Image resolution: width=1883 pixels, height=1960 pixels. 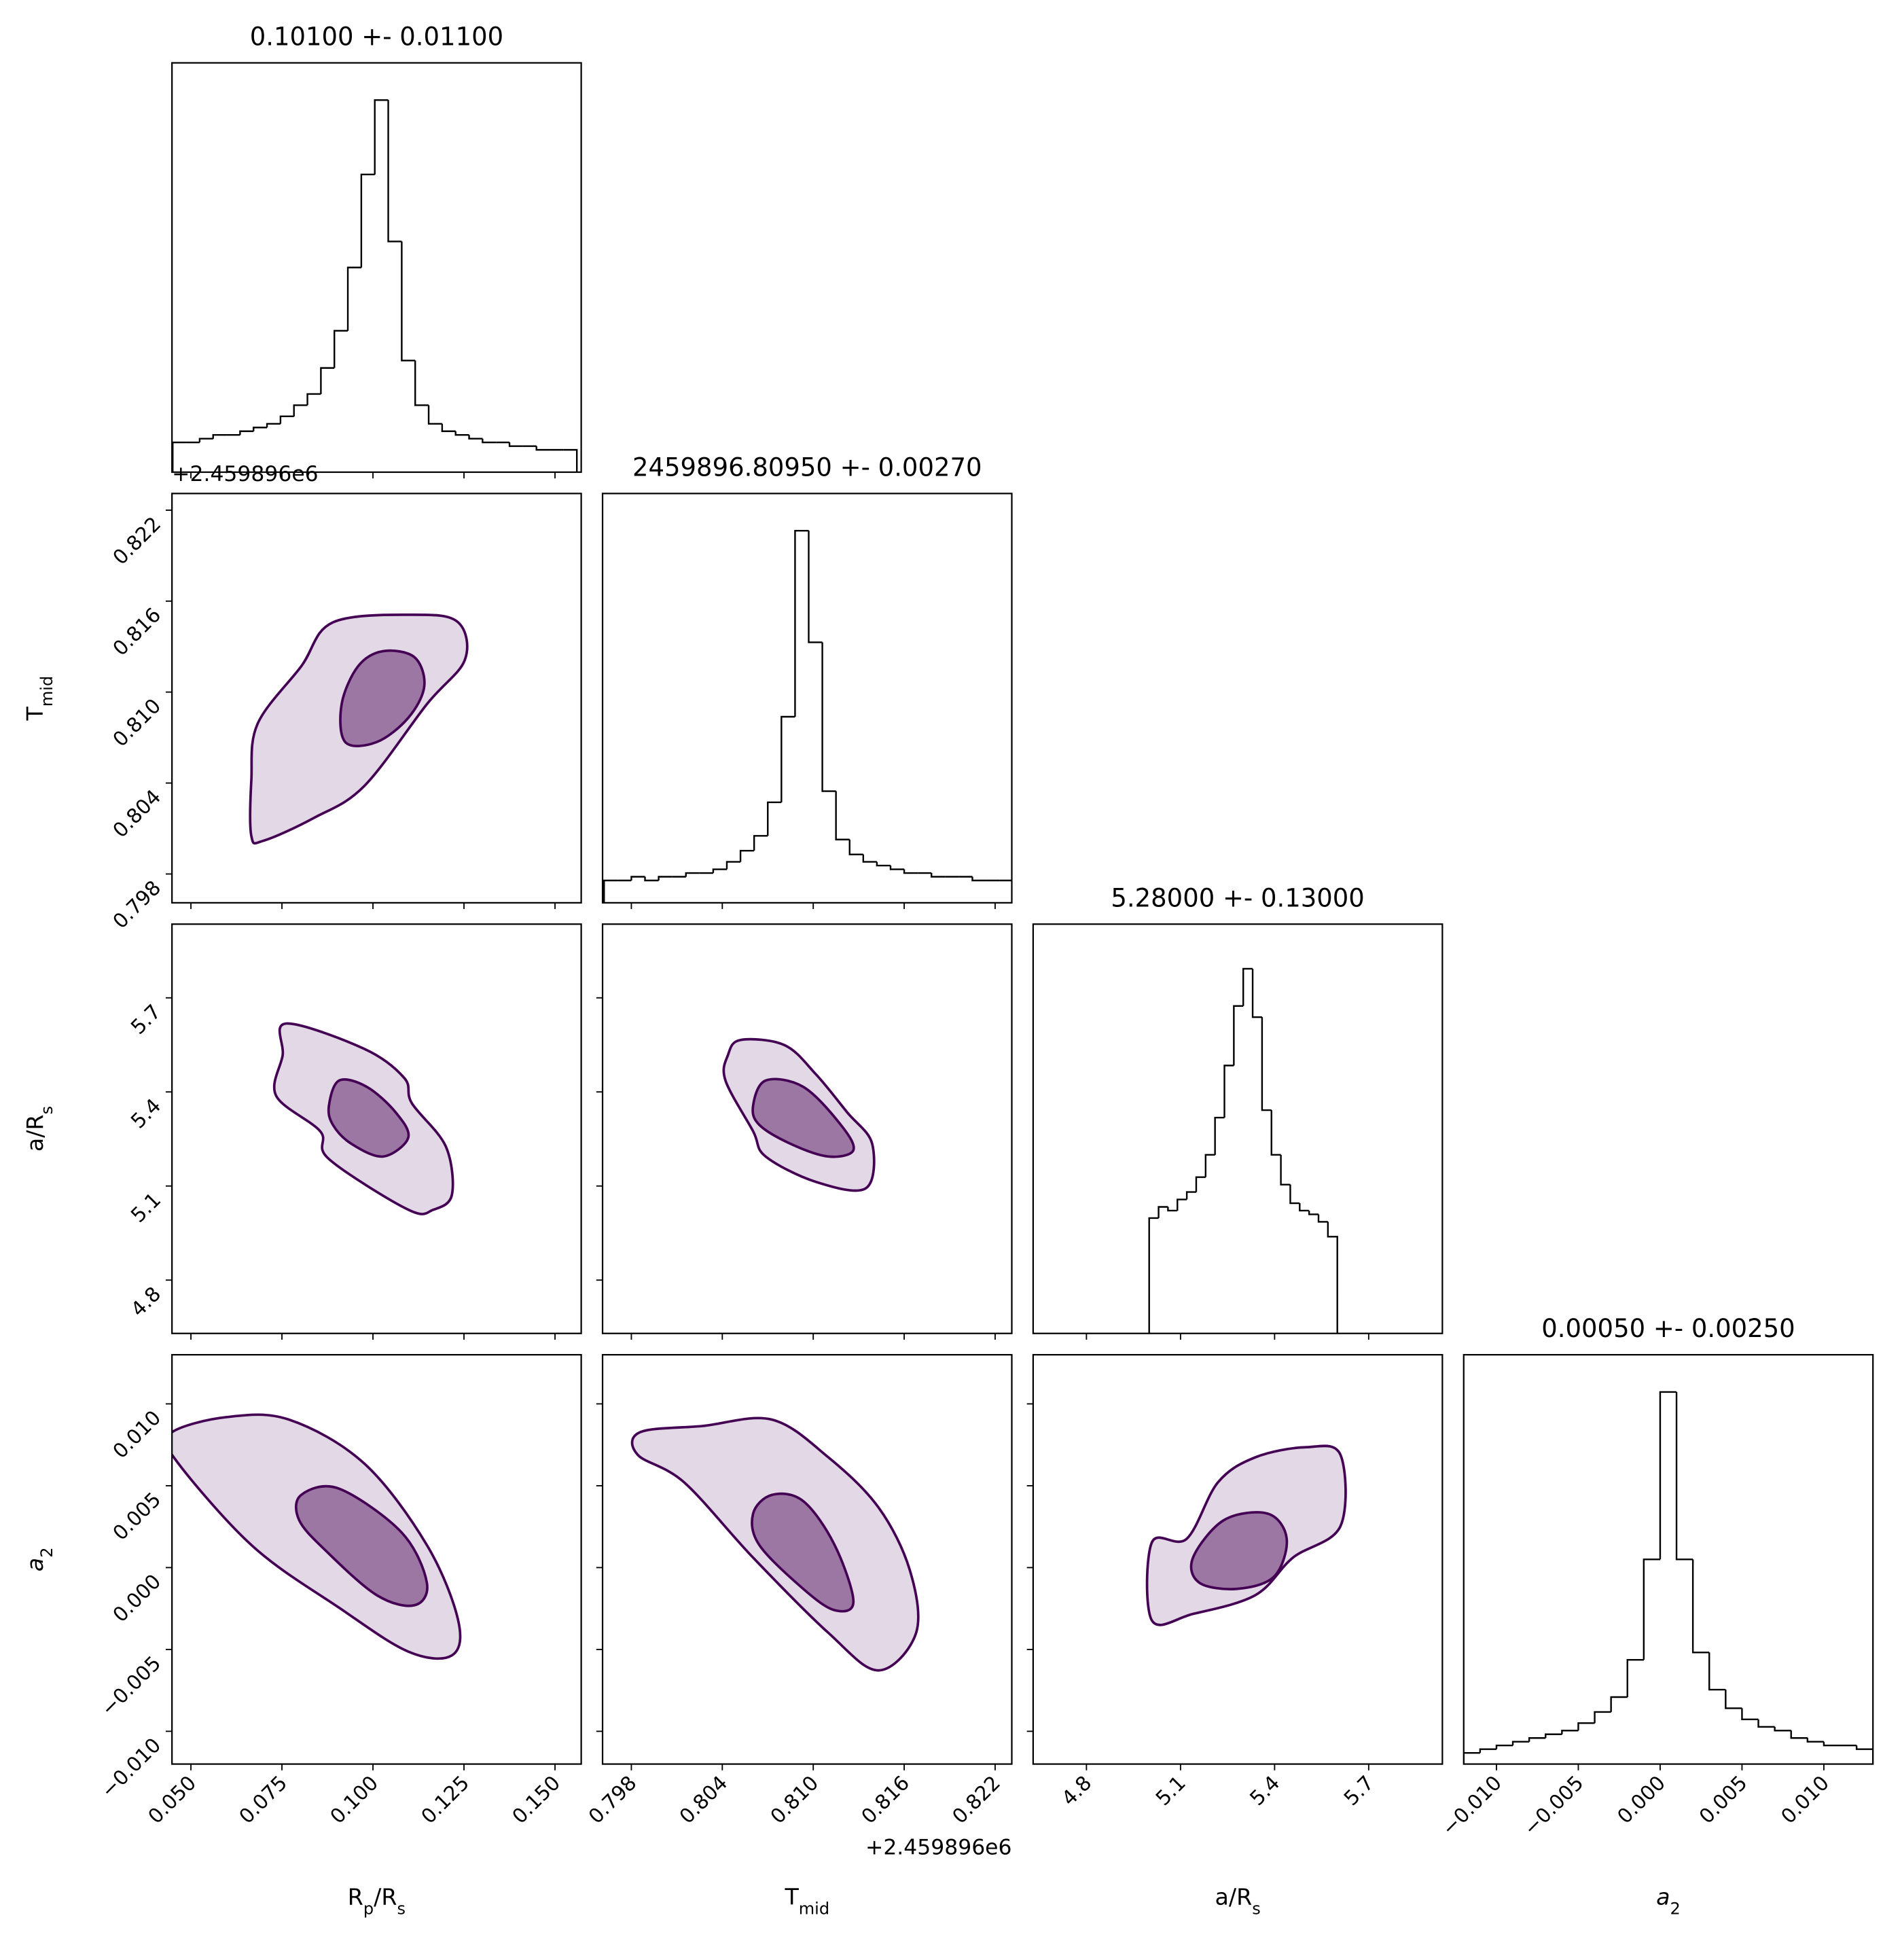 What do you see at coordinates (1237, 898) in the screenshot?
I see `panel-title: 5.28000 +- 0.13000` at bounding box center [1237, 898].